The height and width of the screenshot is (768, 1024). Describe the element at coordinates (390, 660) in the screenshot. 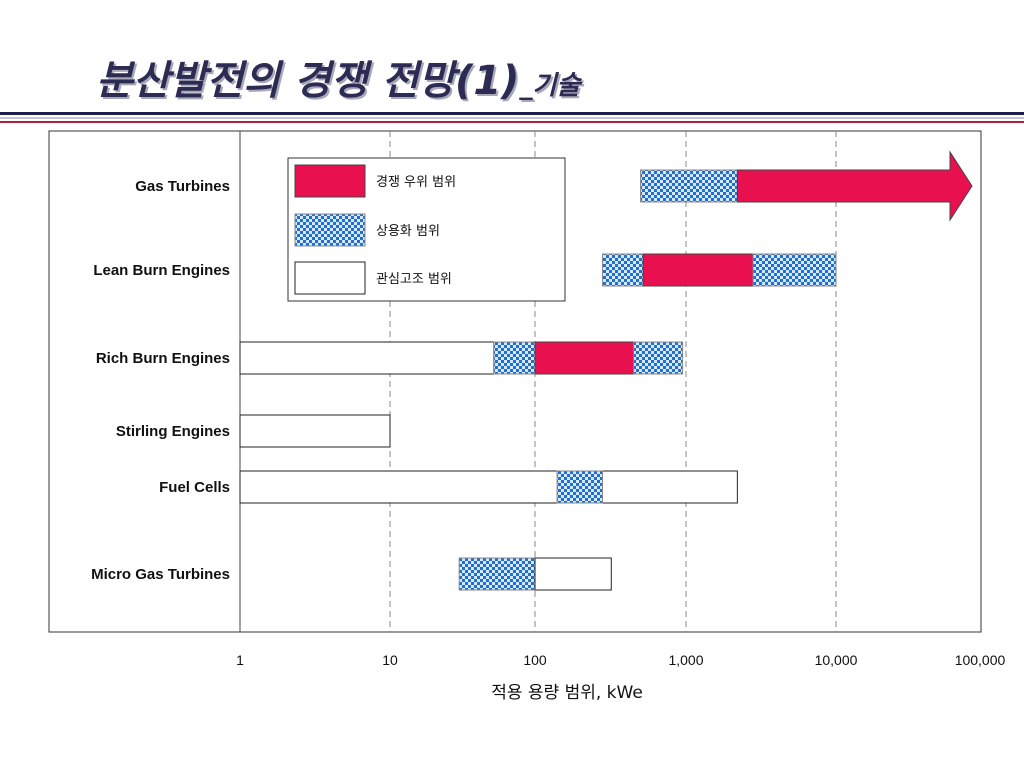

I see `x-tick-label: 10` at that location.